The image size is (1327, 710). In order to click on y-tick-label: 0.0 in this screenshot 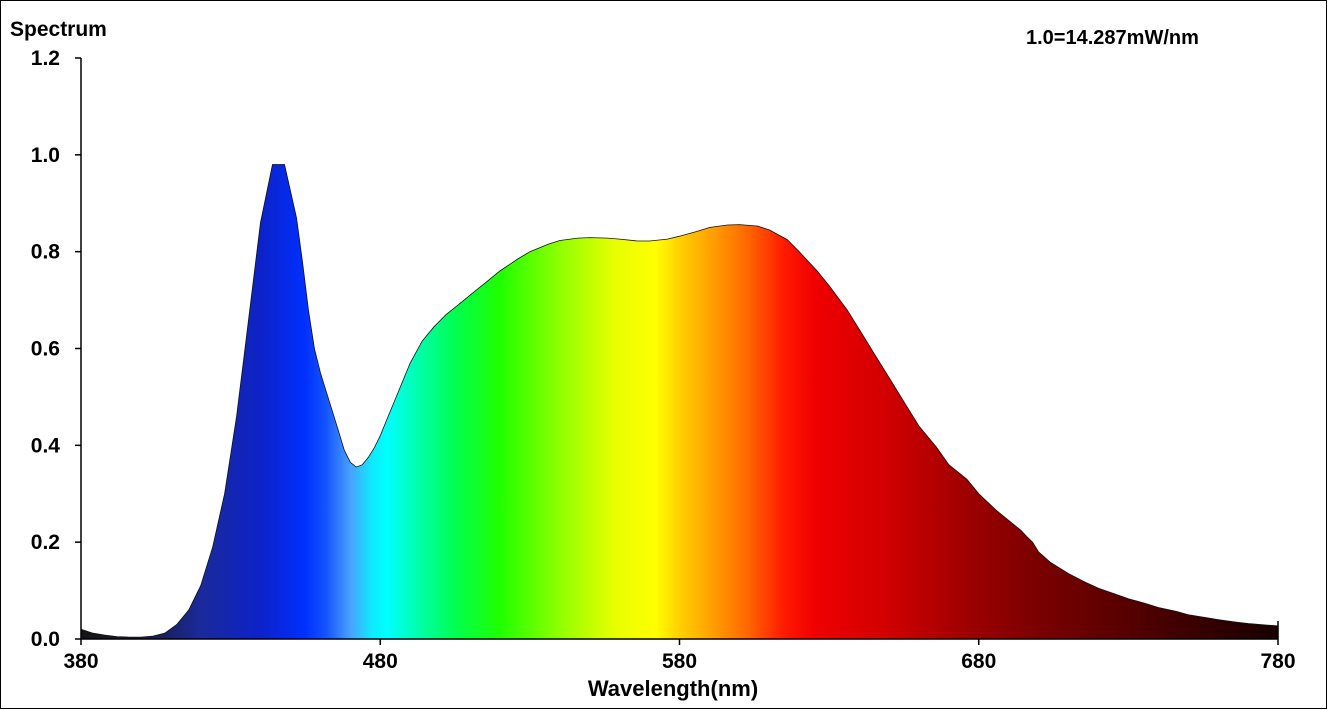, I will do `click(45, 639)`.